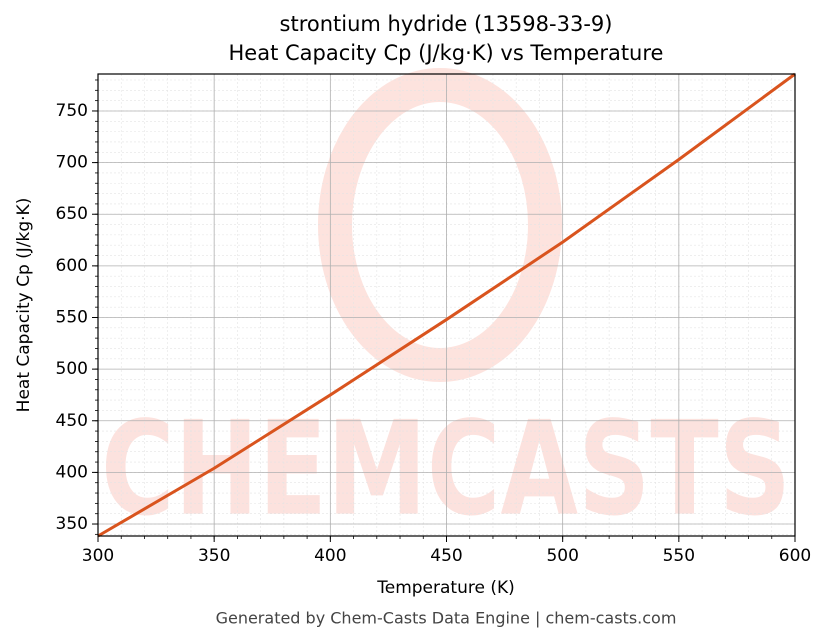 The height and width of the screenshot is (644, 830). Describe the element at coordinates (98, 556) in the screenshot. I see `x-tick-label: 300` at that location.